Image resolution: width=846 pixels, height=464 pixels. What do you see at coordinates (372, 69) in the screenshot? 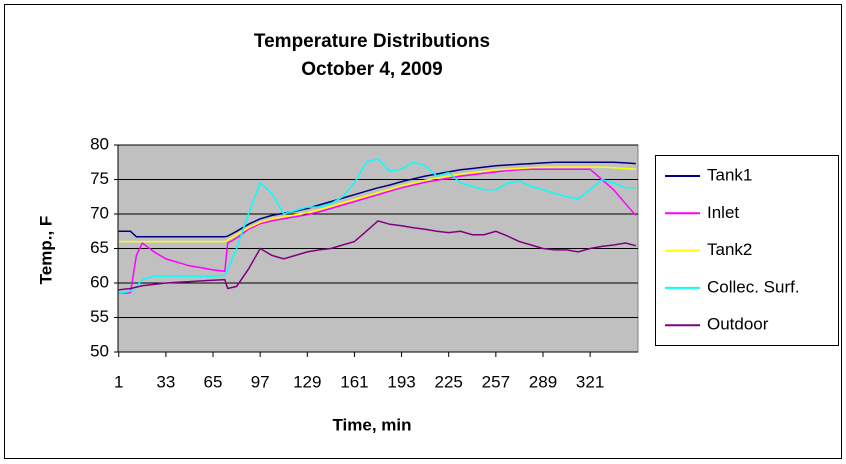
I see `chart-subtitle: October 4, 2009` at bounding box center [372, 69].